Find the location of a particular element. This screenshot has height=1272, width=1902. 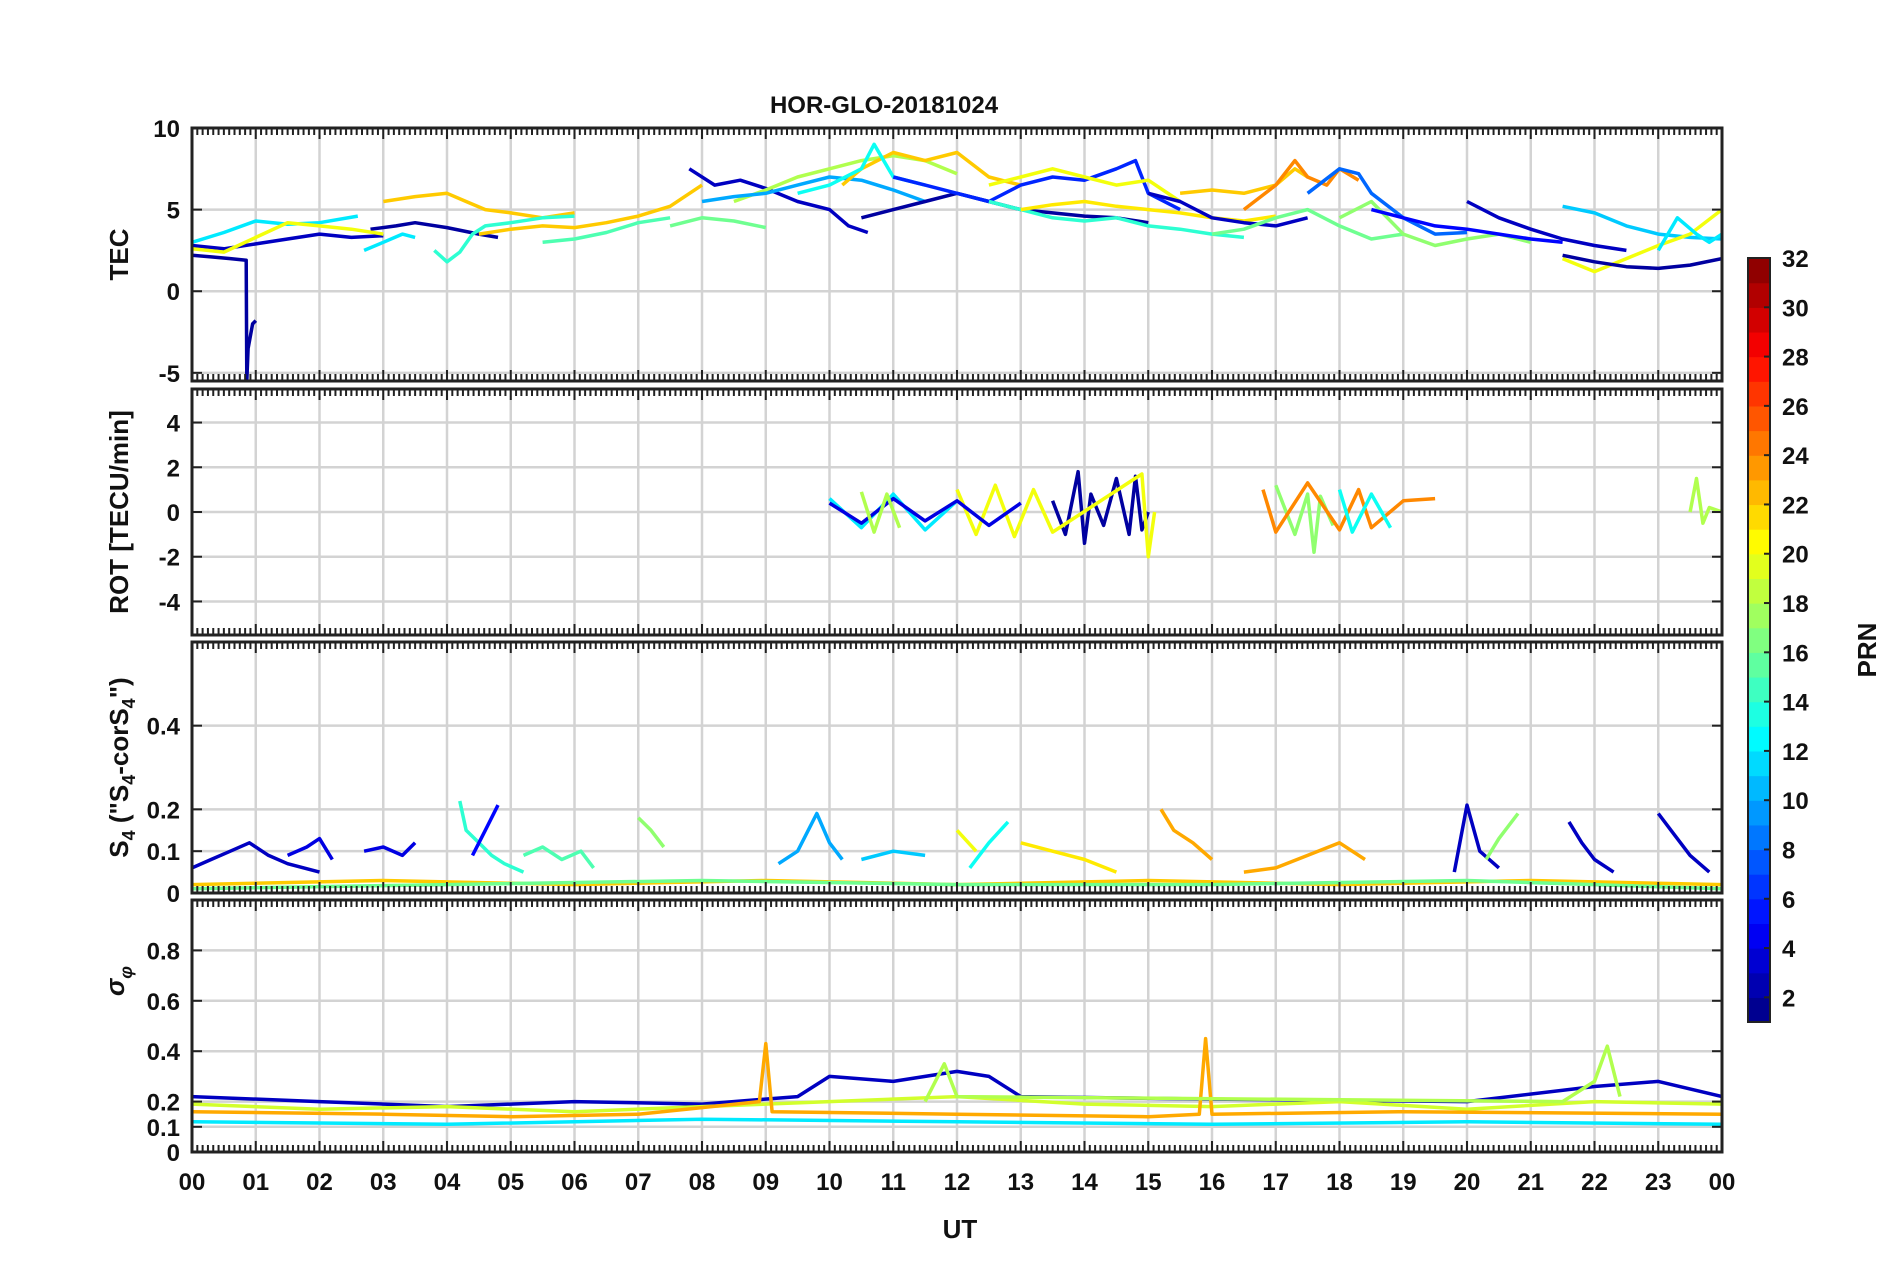

x-tick-label: 22 is located at coordinates (1594, 1182).